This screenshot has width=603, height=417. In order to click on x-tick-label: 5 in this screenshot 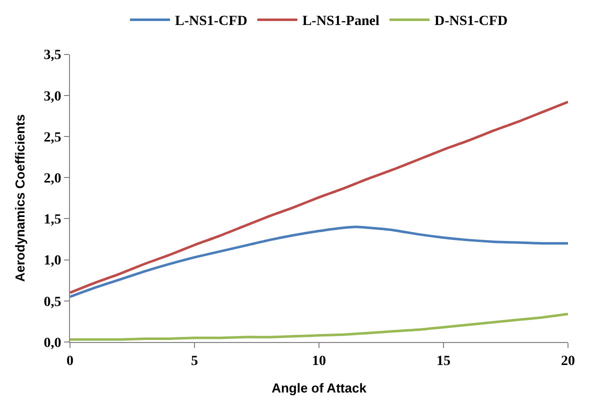, I will do `click(194, 361)`.